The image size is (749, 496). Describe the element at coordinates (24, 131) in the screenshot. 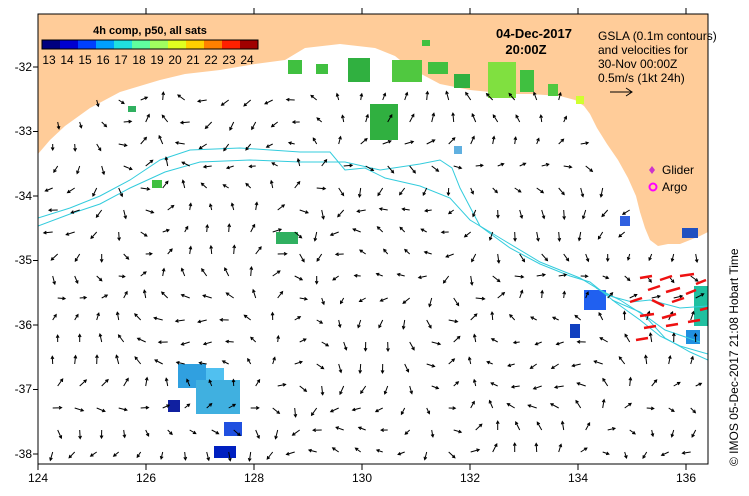

I see `y-tick-label: -33` at that location.